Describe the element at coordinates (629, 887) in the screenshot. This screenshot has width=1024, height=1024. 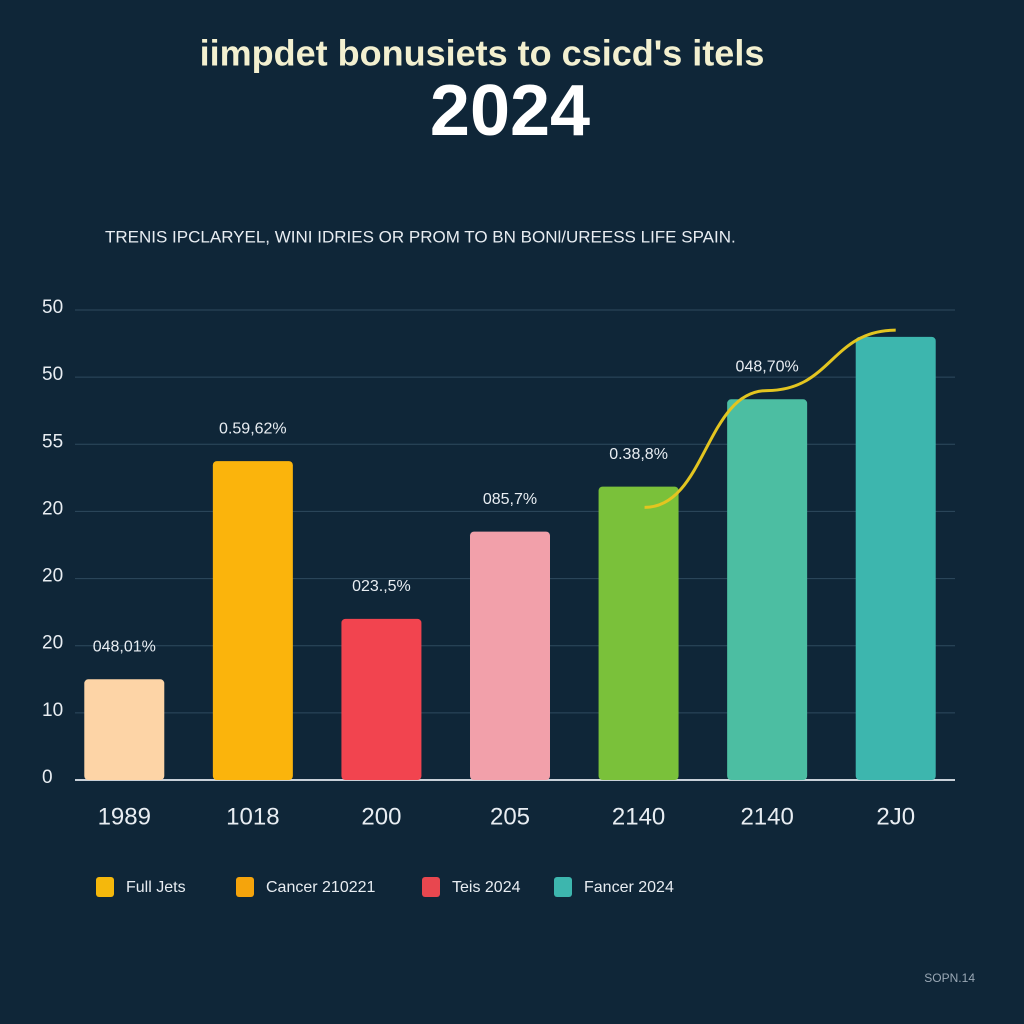
I see `legend-label: Fancer 2024` at that location.